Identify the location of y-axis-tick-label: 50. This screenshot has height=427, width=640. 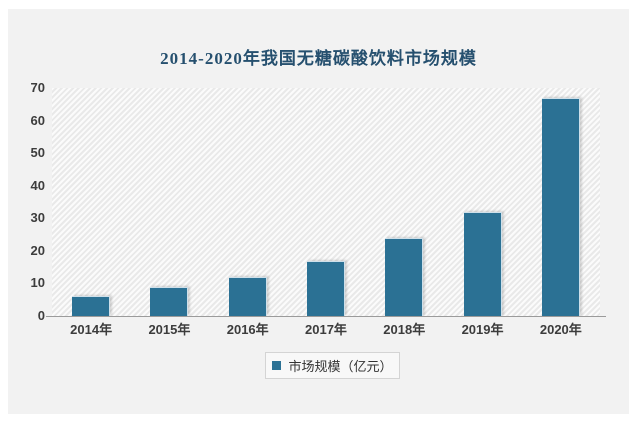
(37, 153).